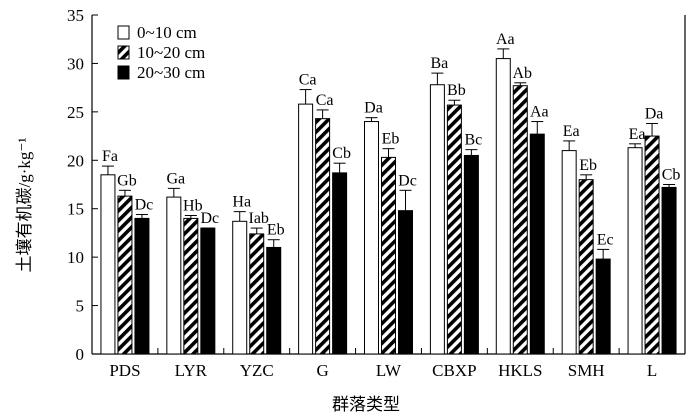 Image resolution: width=700 pixels, height=420 pixels. Describe the element at coordinates (171, 72) in the screenshot. I see `legend-label-series-20-30: 20~30 cm` at that location.